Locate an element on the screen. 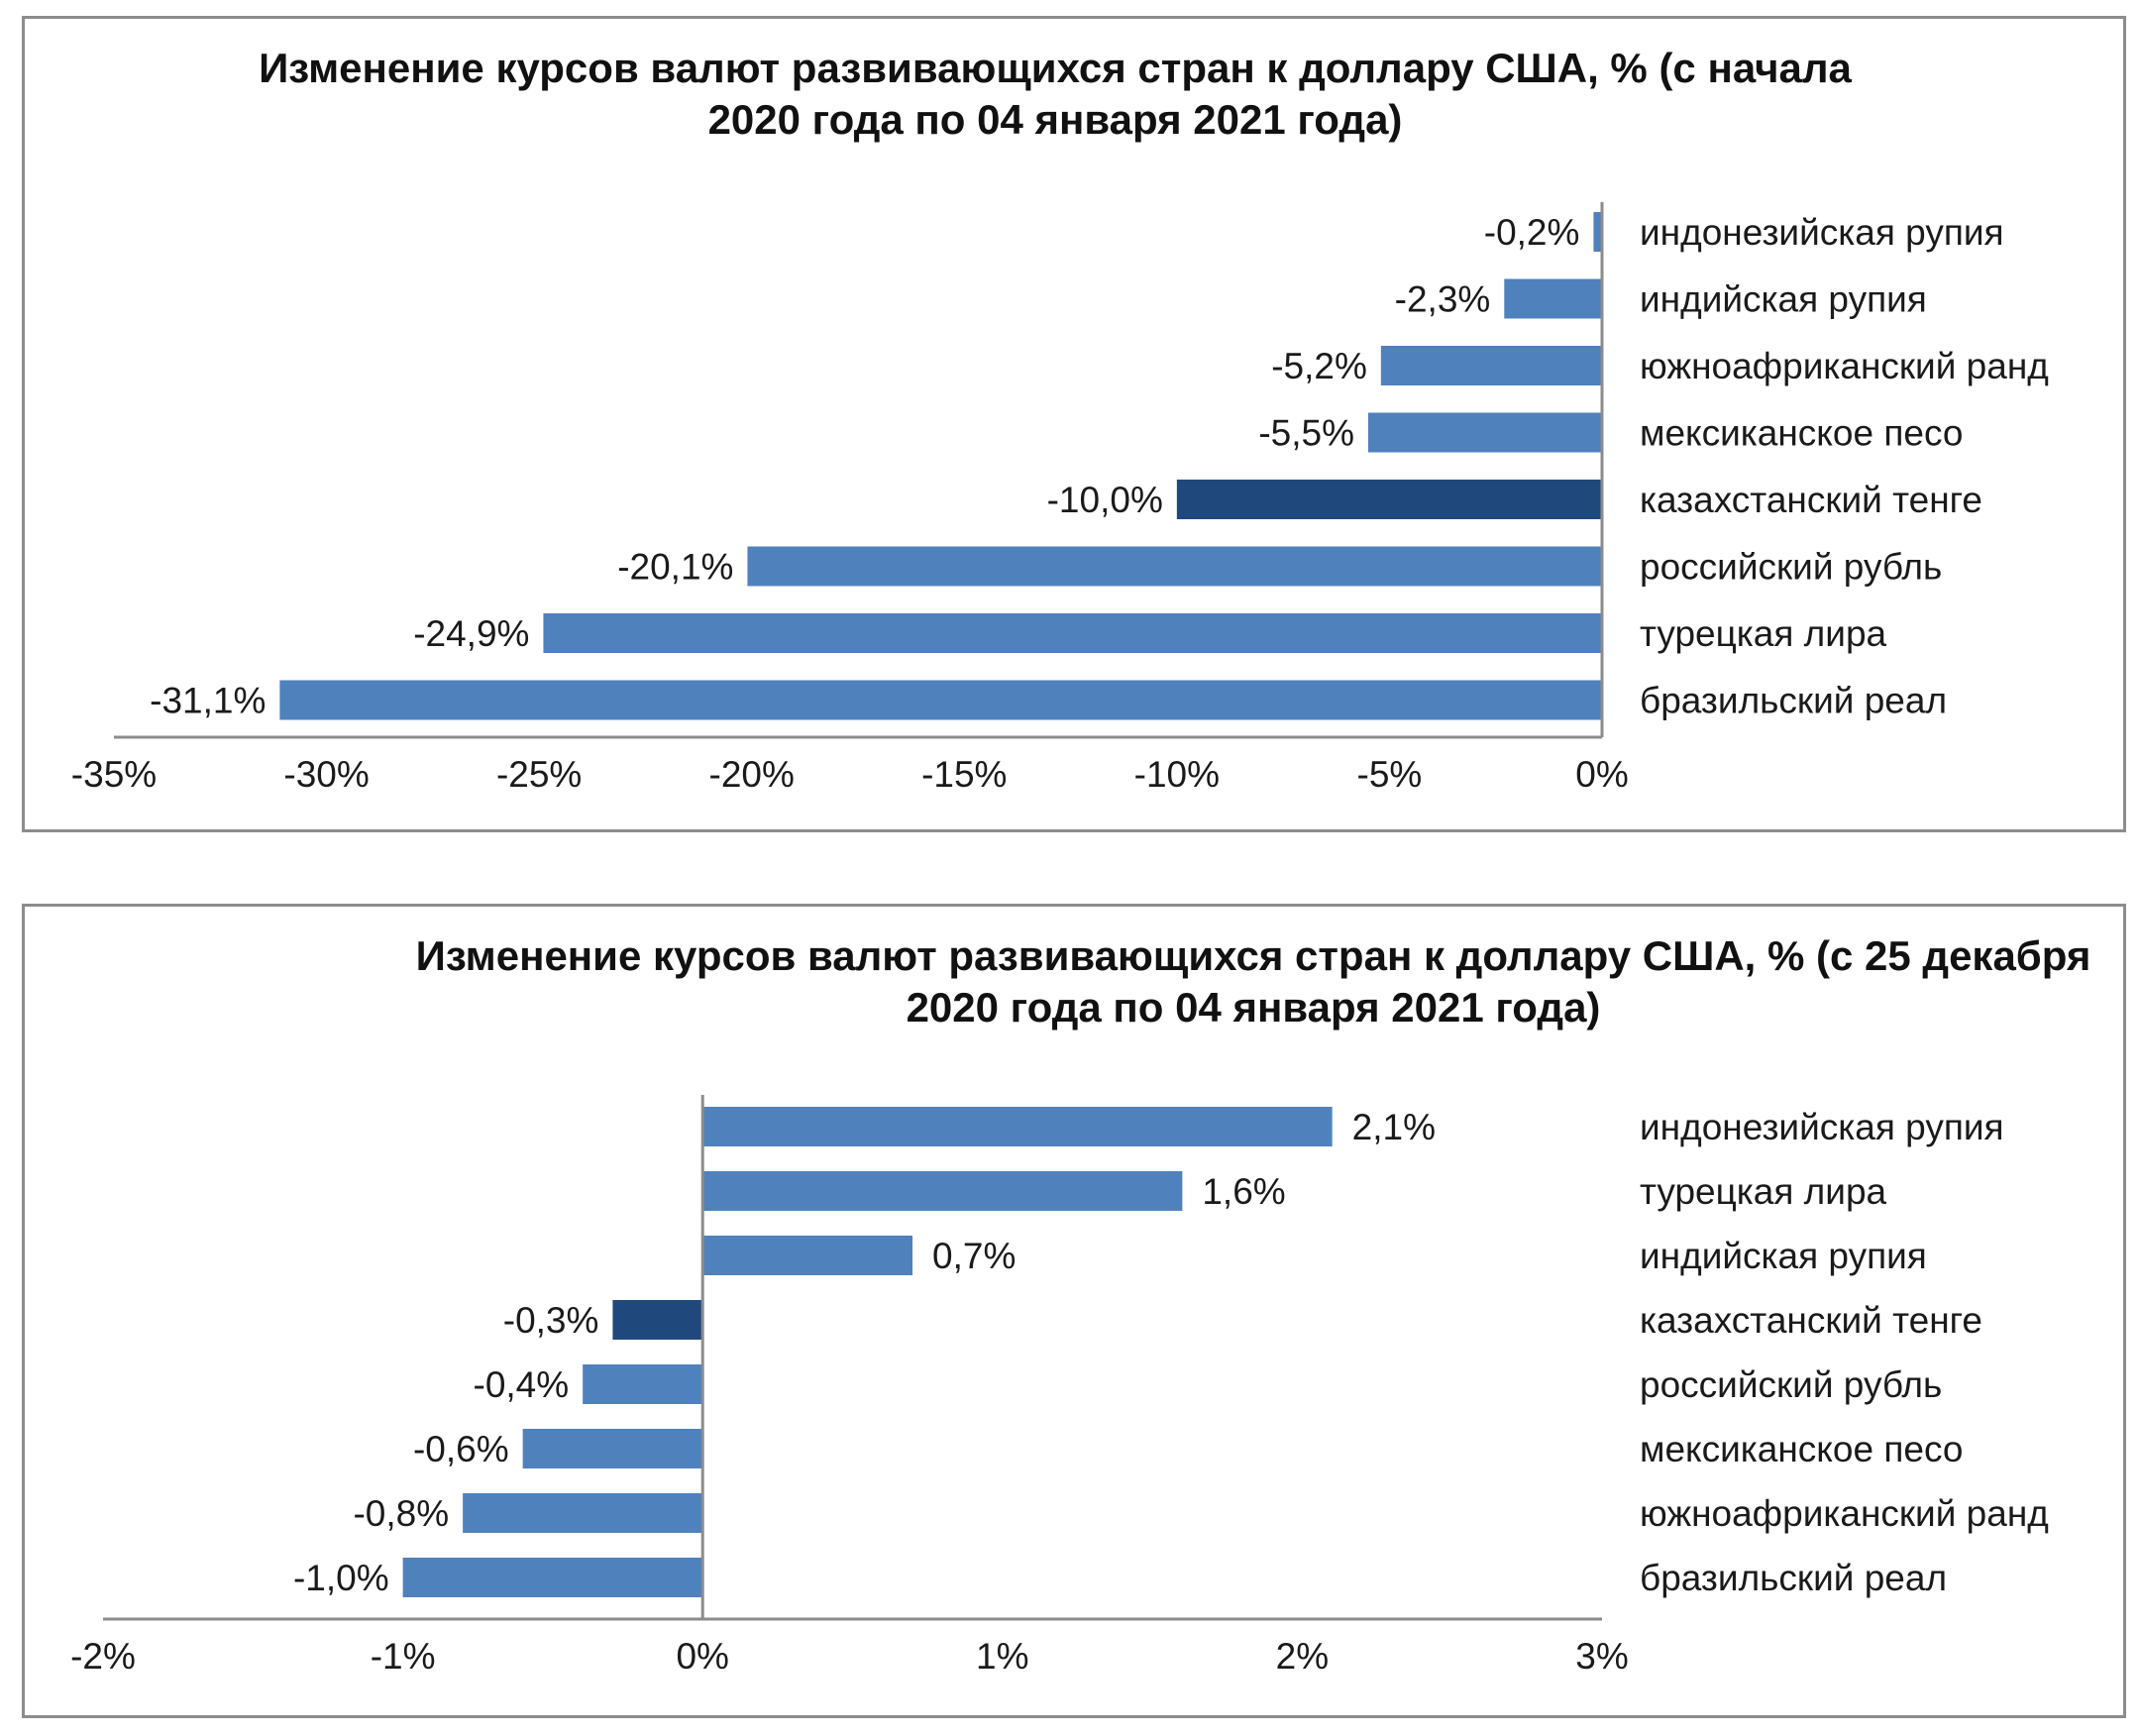 Image resolution: width=2140 pixels, height=1736 pixels. tick-label: -5% is located at coordinates (1390, 774).